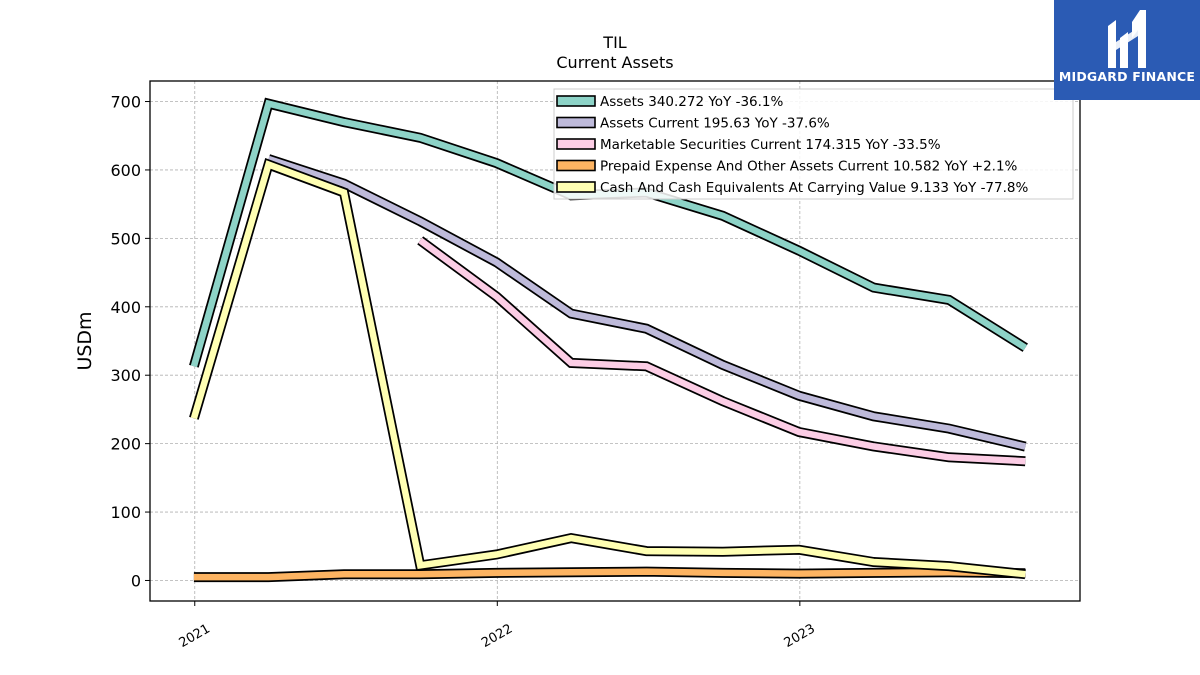  Describe the element at coordinates (1127, 39) in the screenshot. I see `midgard-logo-icon` at that location.